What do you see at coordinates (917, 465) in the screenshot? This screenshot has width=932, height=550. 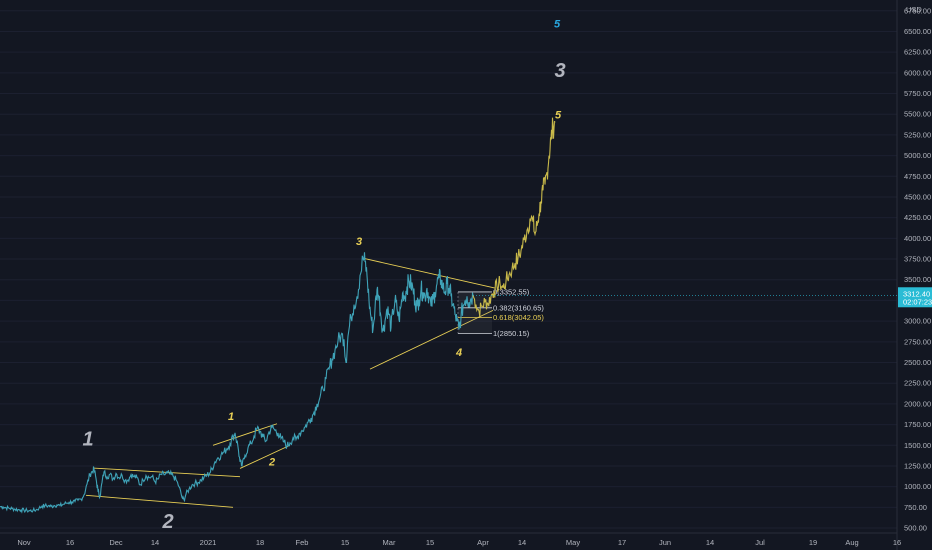 I see `y-tick-label: 1250.00` at bounding box center [917, 465].